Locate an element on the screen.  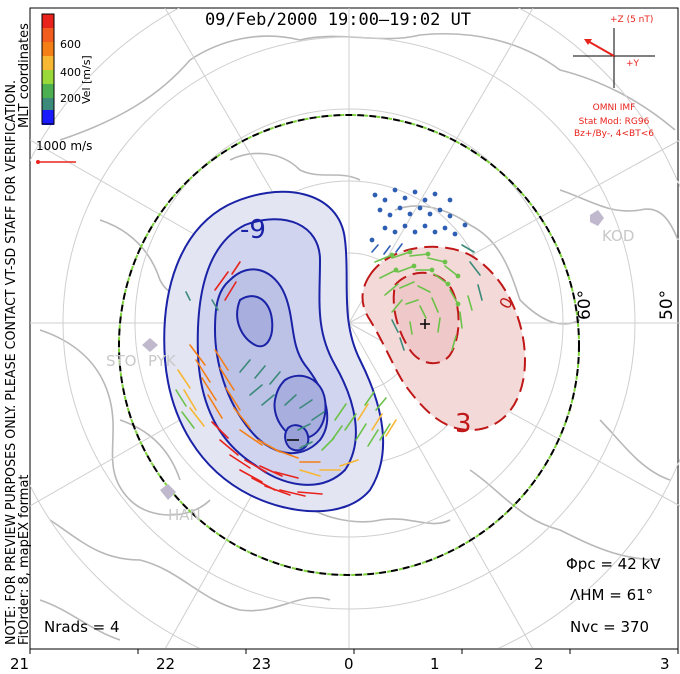
mlt-tick-0: 0 is located at coordinates (349, 664).